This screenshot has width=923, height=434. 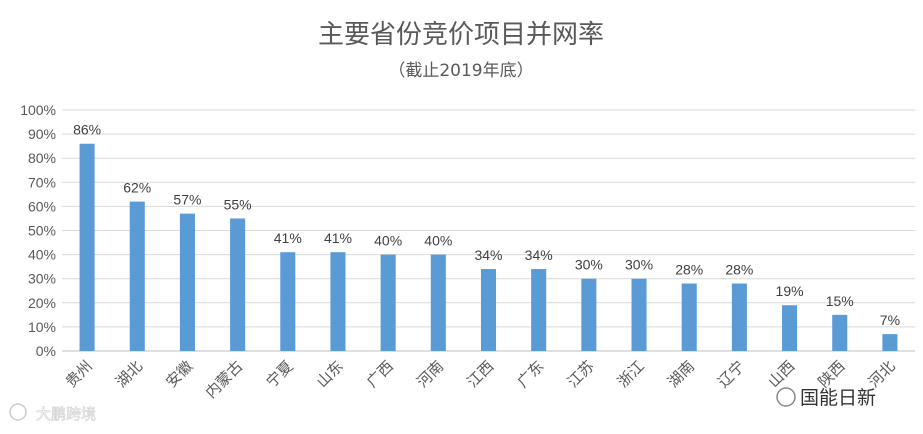 I want to click on watermark-left: 大鹏跨境, so click(x=52, y=413).